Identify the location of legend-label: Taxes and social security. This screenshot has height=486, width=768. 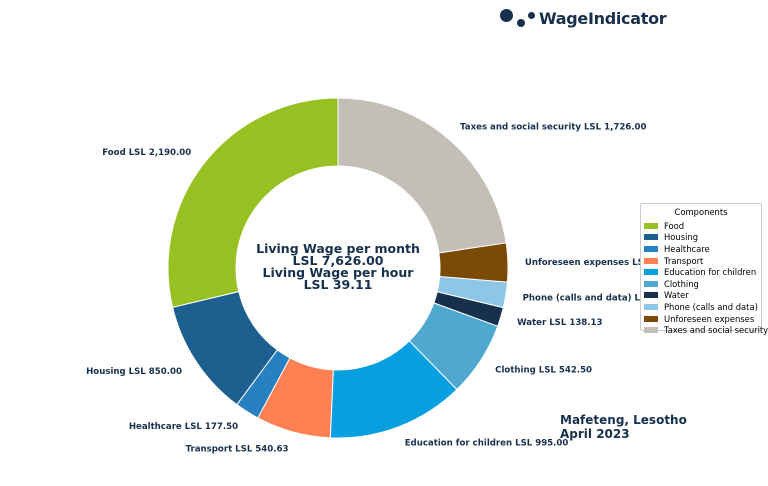
(716, 330).